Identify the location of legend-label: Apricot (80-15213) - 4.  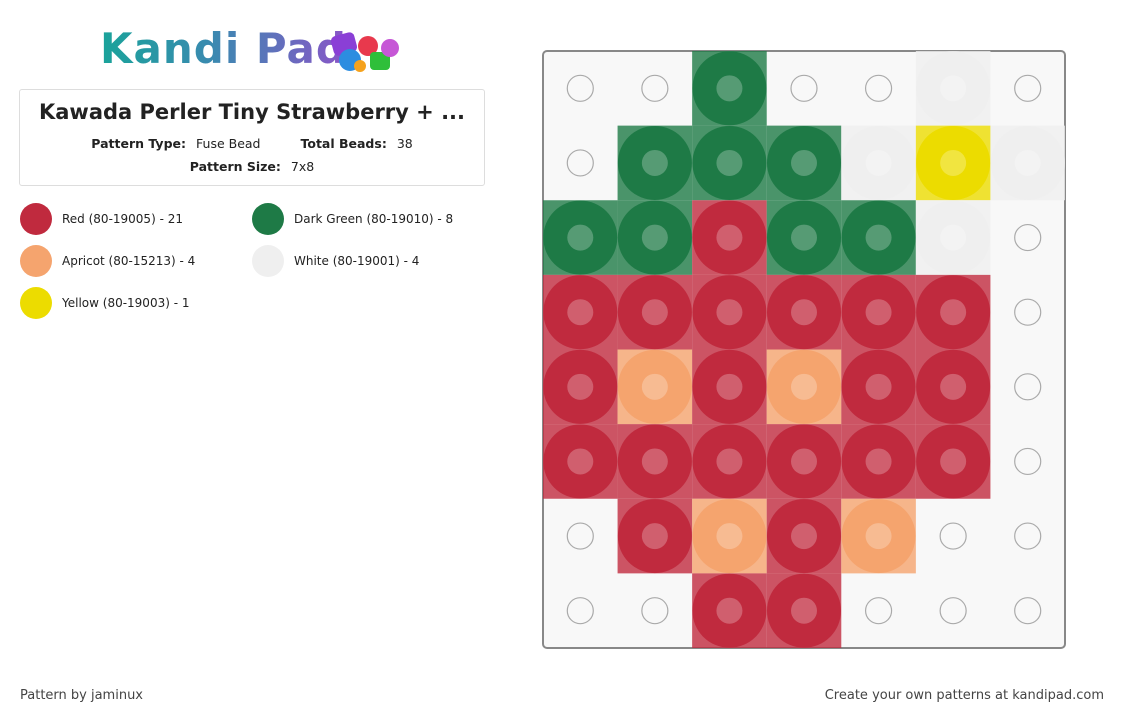
(129, 261).